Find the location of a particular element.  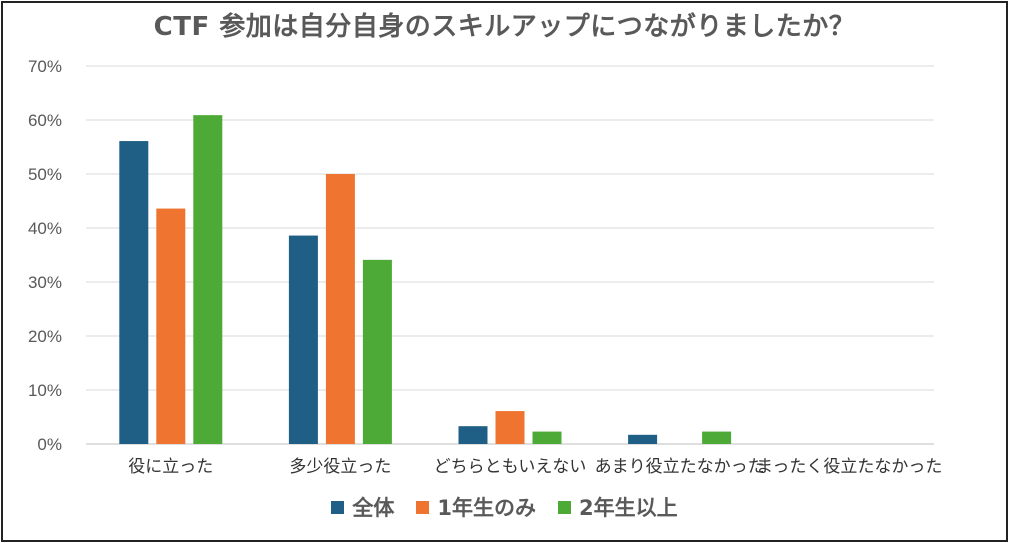

legend: 全体 1年生のみ 2年生以上 is located at coordinates (504, 507).